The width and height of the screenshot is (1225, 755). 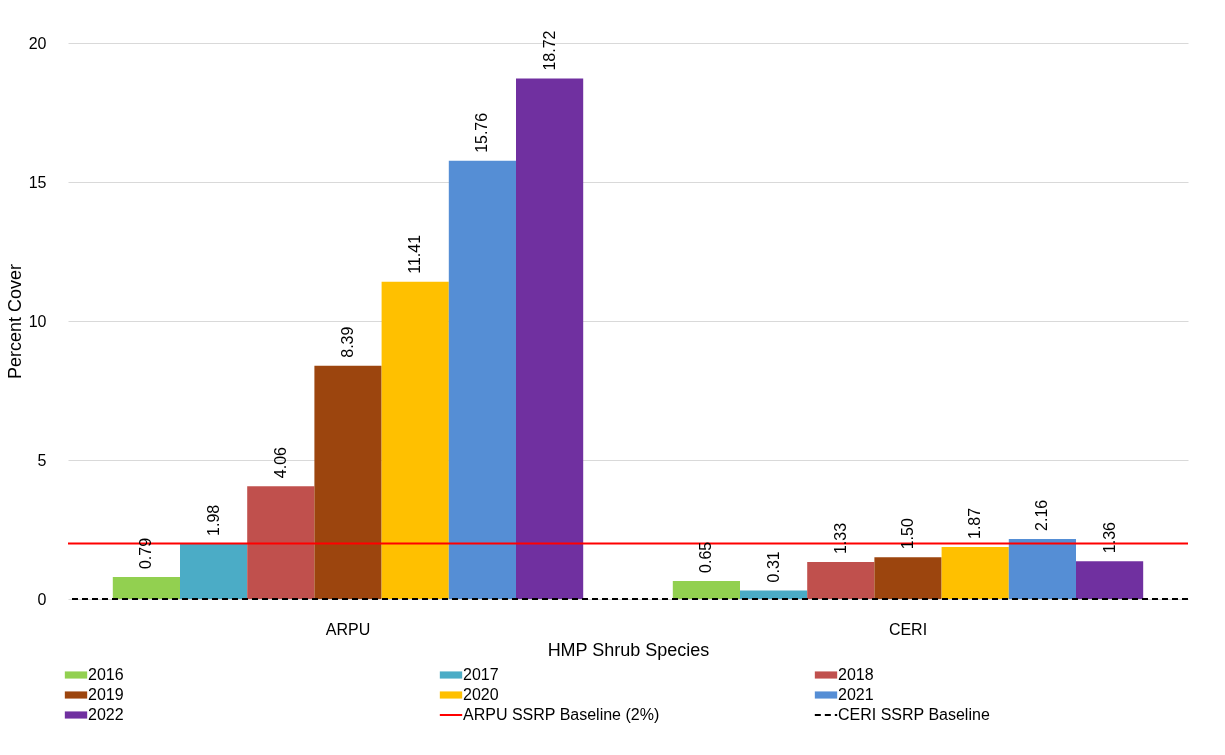 I want to click on legend-label: 2016, so click(x=106, y=674).